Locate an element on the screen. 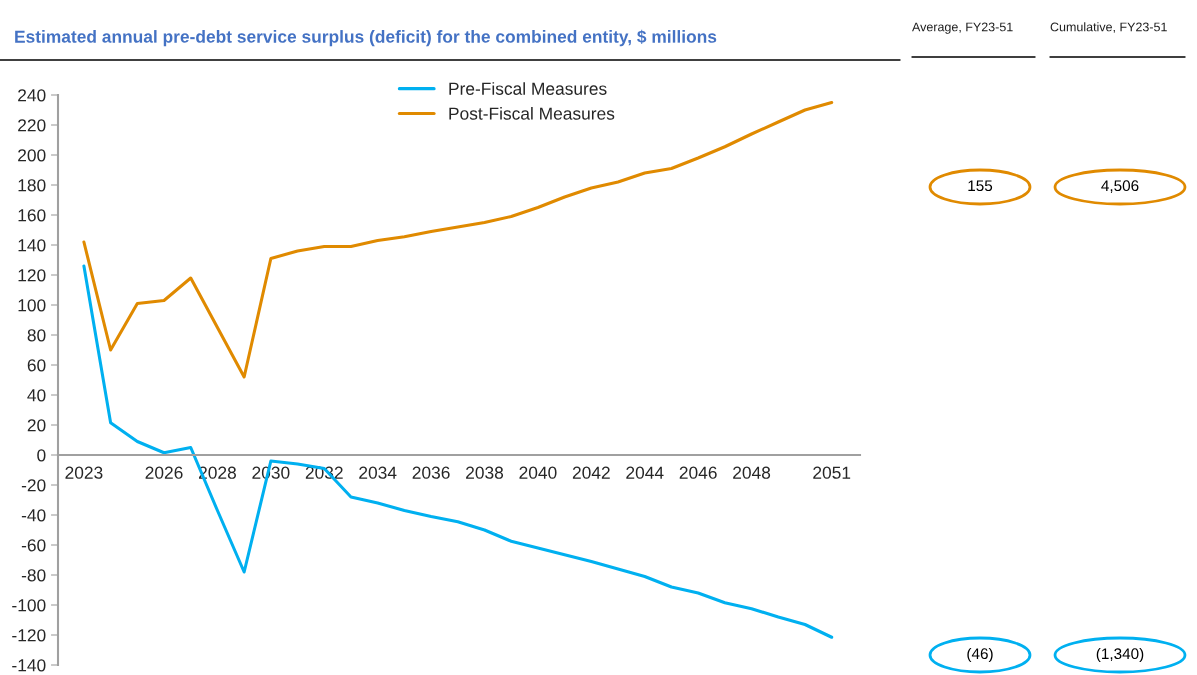 This screenshot has height=675, width=1197. y-tick-label: -40 is located at coordinates (33, 515).